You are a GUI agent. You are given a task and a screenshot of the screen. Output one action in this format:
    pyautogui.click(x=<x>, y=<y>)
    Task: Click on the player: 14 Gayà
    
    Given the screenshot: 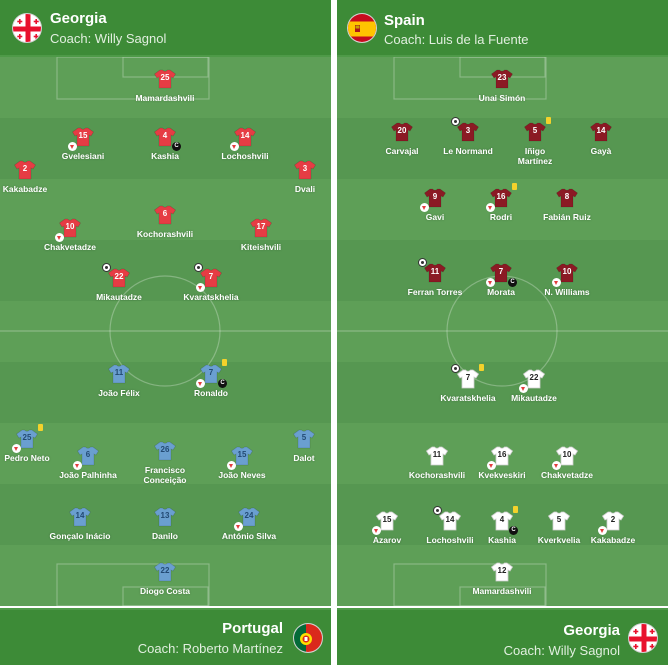 What is the action you would take?
    pyautogui.click(x=601, y=139)
    